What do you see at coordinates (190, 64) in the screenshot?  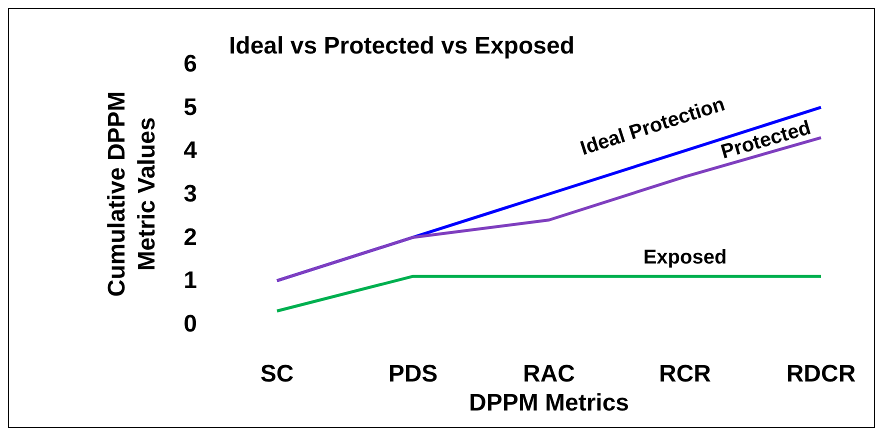 I see `y-tick-label: 6` at bounding box center [190, 64].